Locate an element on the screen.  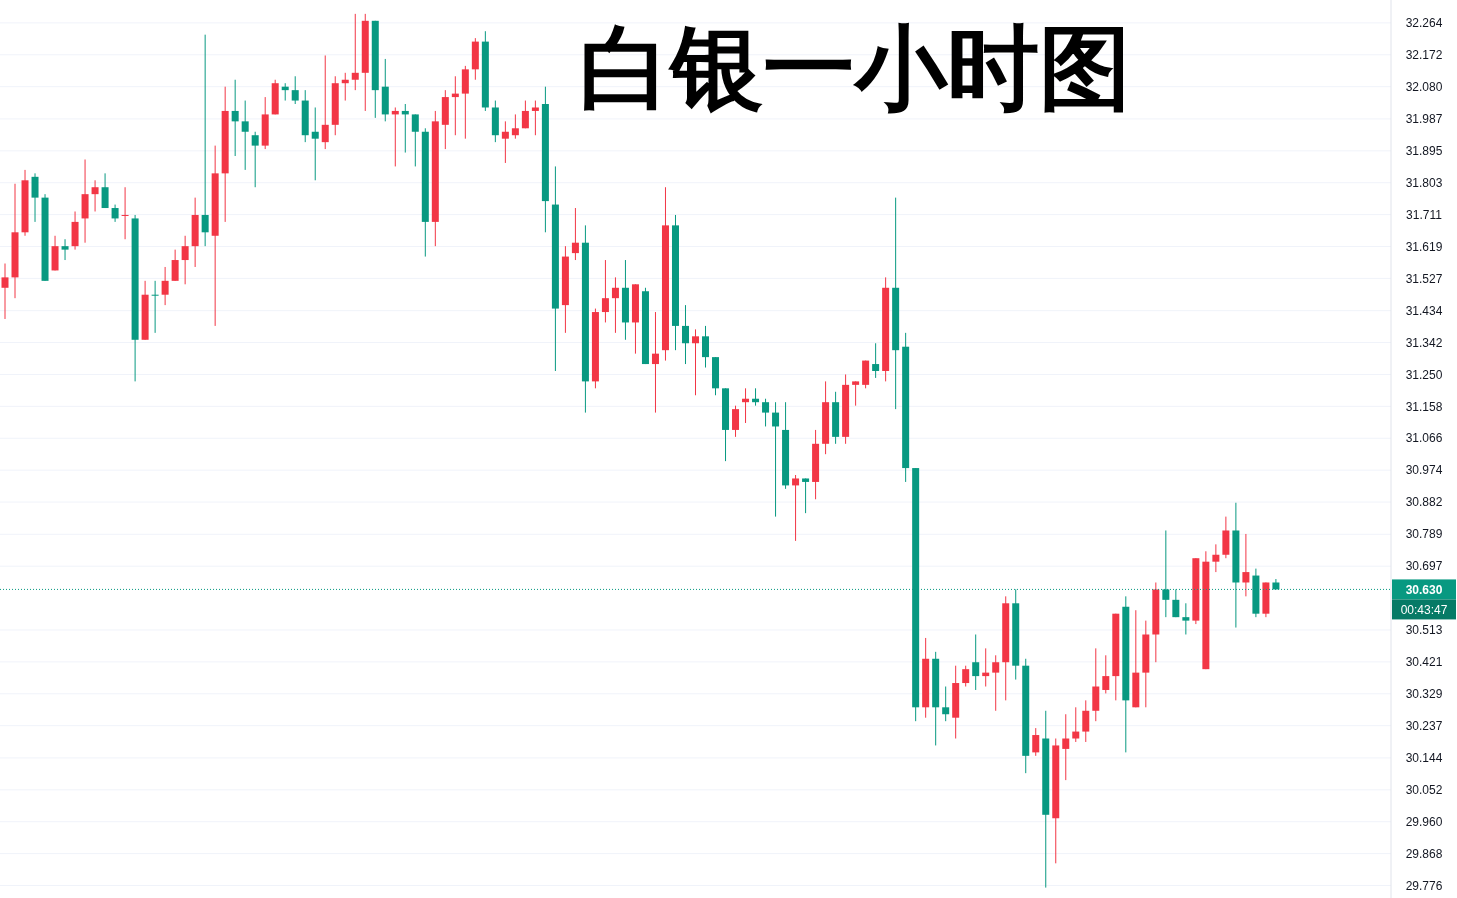
y-tick-label: 31.895 is located at coordinates (1424, 151).